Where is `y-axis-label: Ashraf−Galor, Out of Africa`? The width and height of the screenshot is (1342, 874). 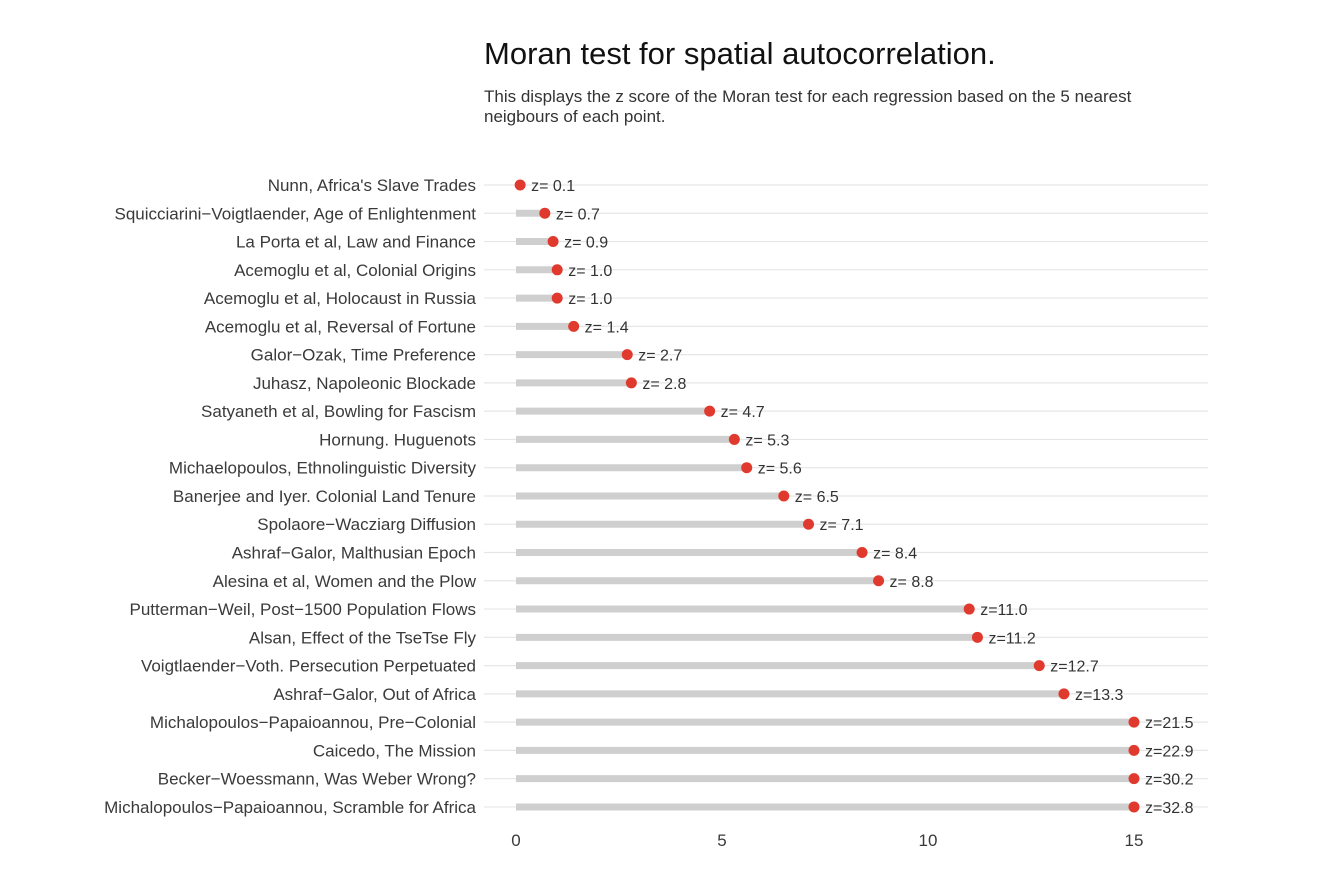
y-axis-label: Ashraf−Galor, Out of Africa is located at coordinates (374, 694).